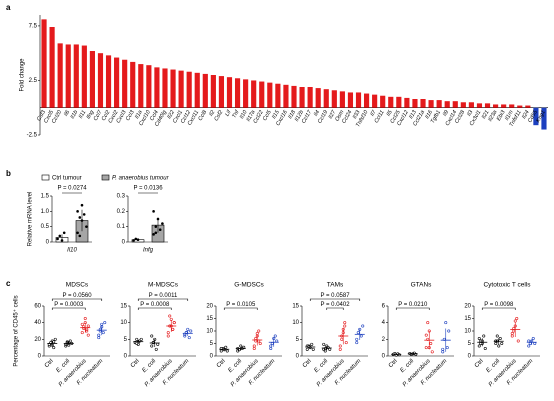  What do you see at coordinates (413, 114) in the screenshot?
I see `x-tick-label: Il13` at bounding box center [413, 114].